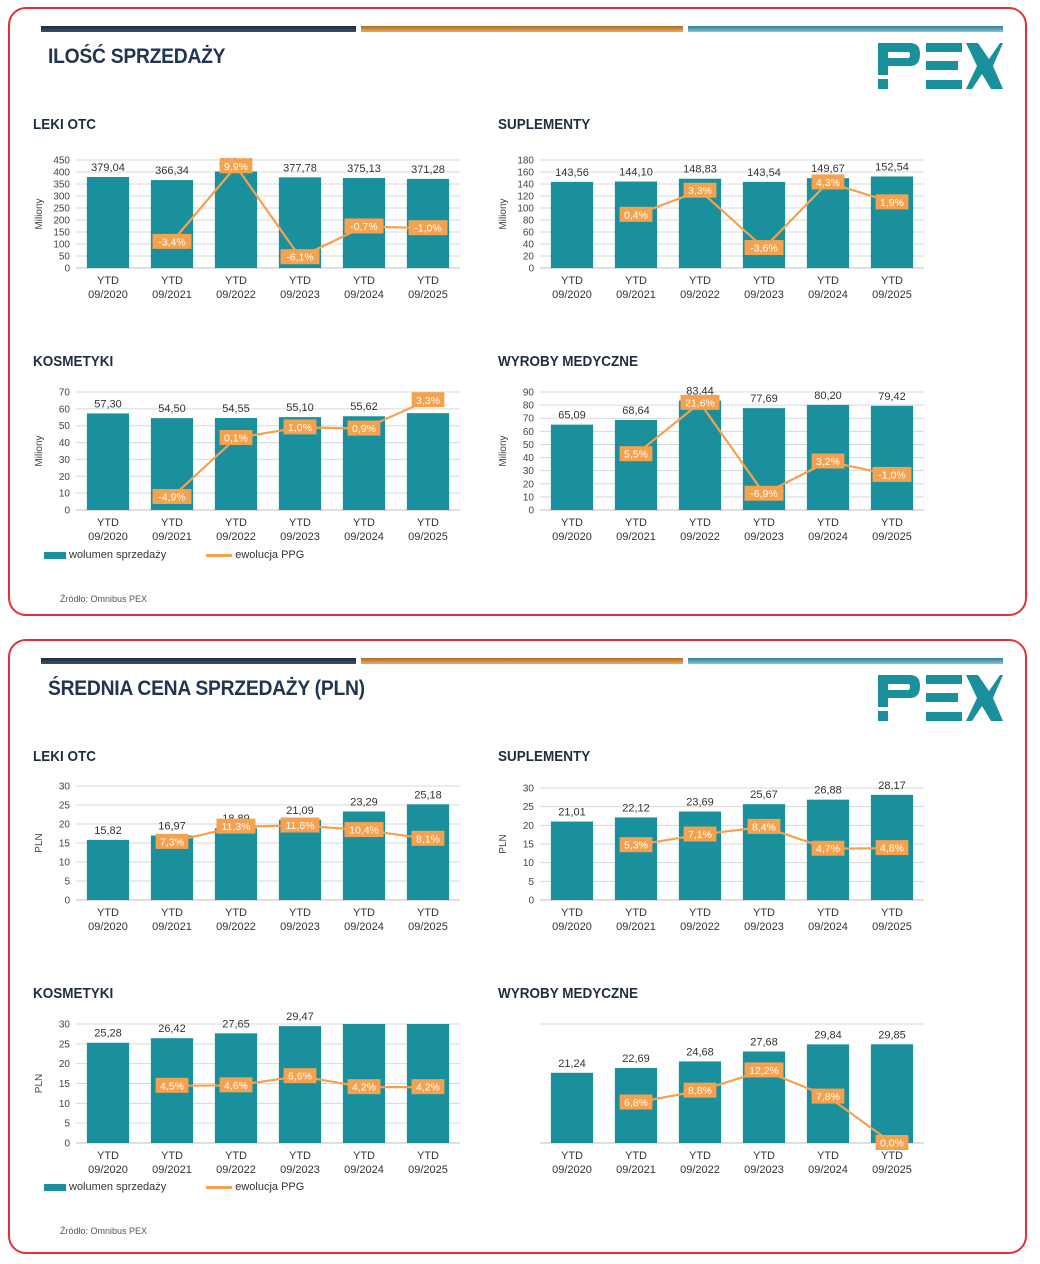  I want to click on bar-value-label: 21,24, so click(572, 1064).